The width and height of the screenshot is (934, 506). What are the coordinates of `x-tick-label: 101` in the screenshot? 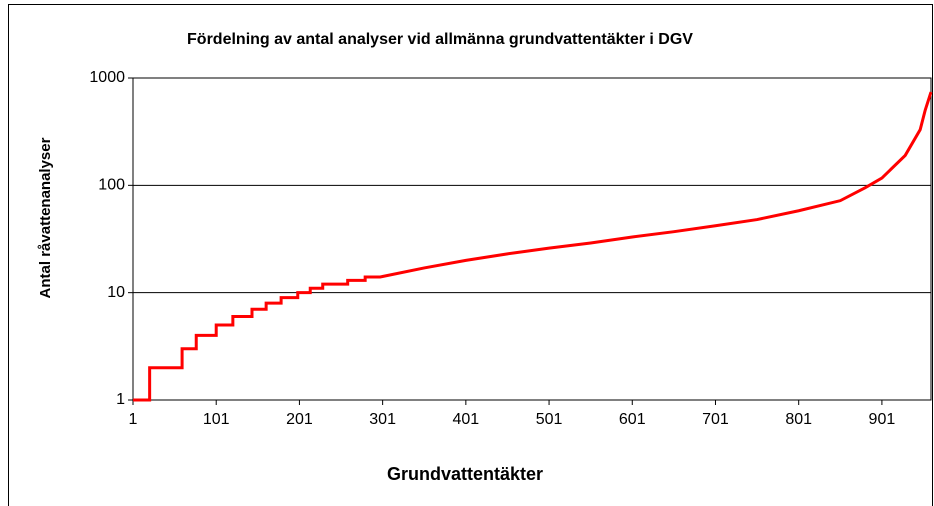 It's located at (216, 419).